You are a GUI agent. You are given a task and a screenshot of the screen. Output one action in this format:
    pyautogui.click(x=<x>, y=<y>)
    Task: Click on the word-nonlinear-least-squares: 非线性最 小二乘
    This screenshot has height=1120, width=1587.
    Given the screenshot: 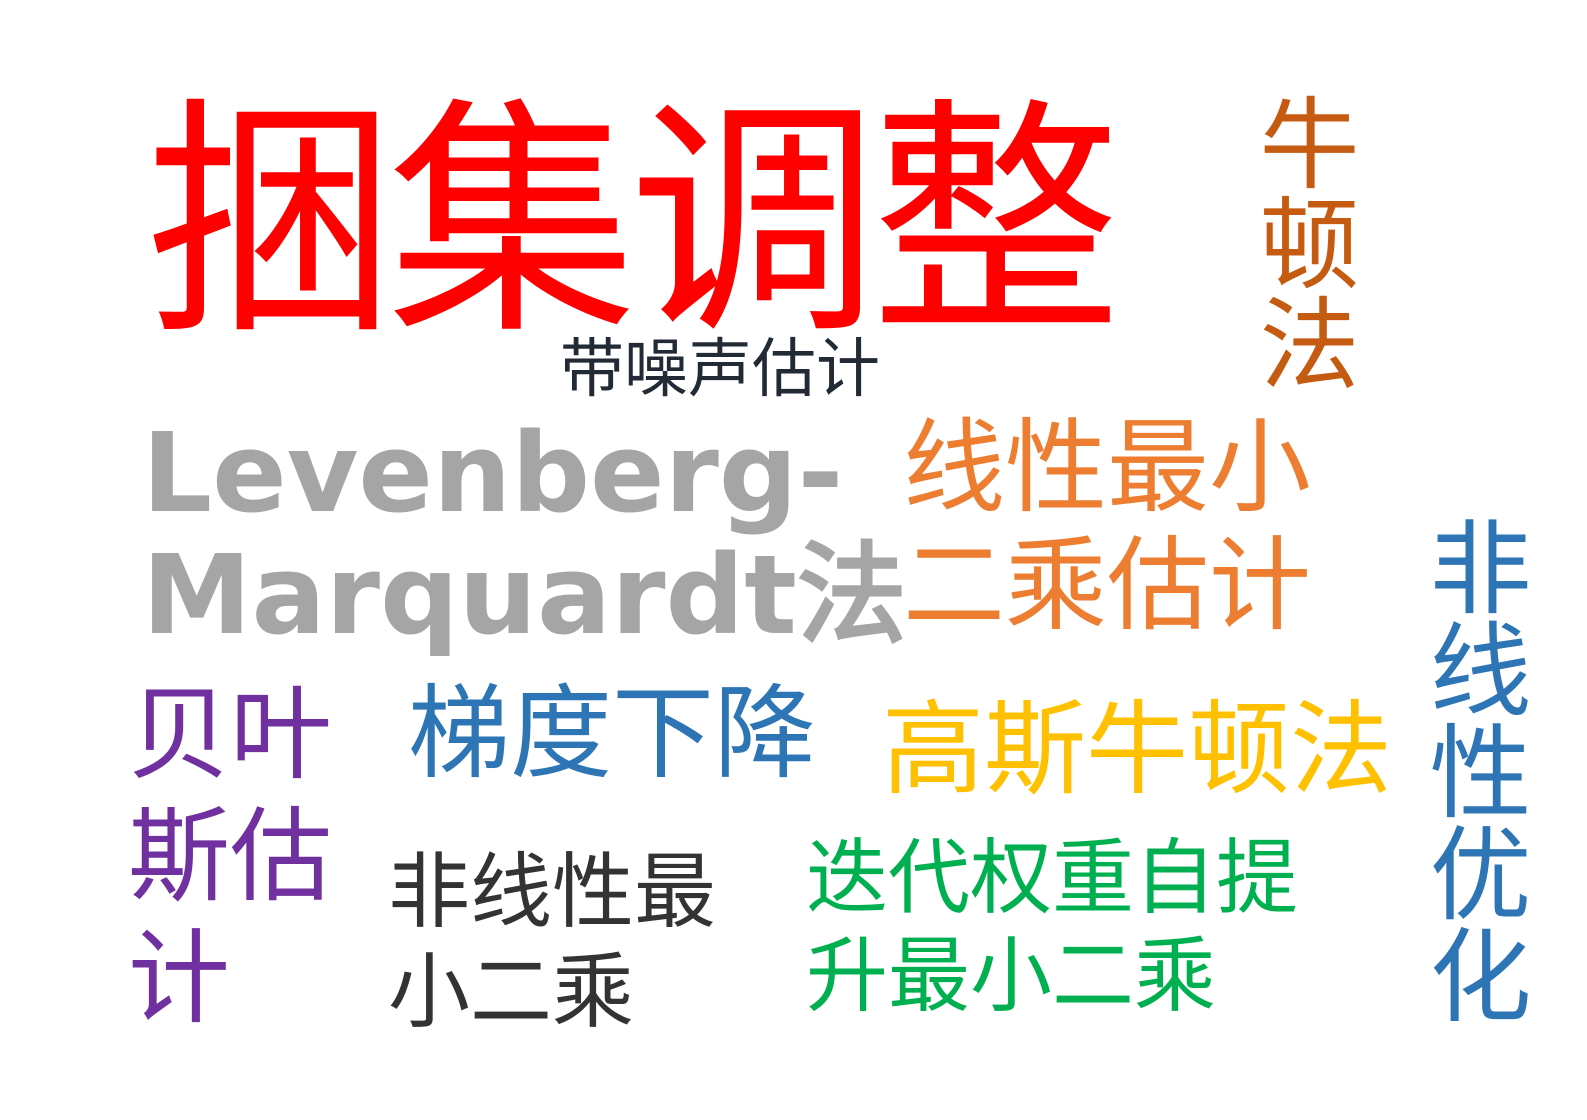 What is the action you would take?
    pyautogui.click(x=552, y=952)
    